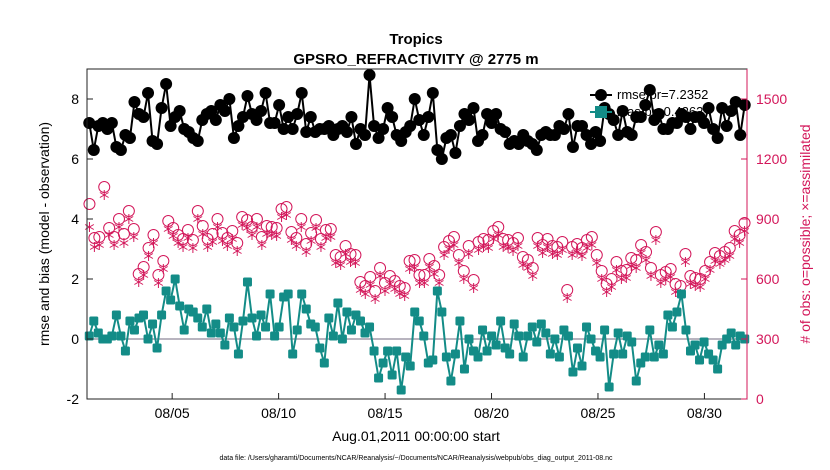 The width and height of the screenshot is (830, 470). Describe the element at coordinates (44, 234) in the screenshot. I see `y-axis-left-label: rmse and bias (model - observation)` at that location.